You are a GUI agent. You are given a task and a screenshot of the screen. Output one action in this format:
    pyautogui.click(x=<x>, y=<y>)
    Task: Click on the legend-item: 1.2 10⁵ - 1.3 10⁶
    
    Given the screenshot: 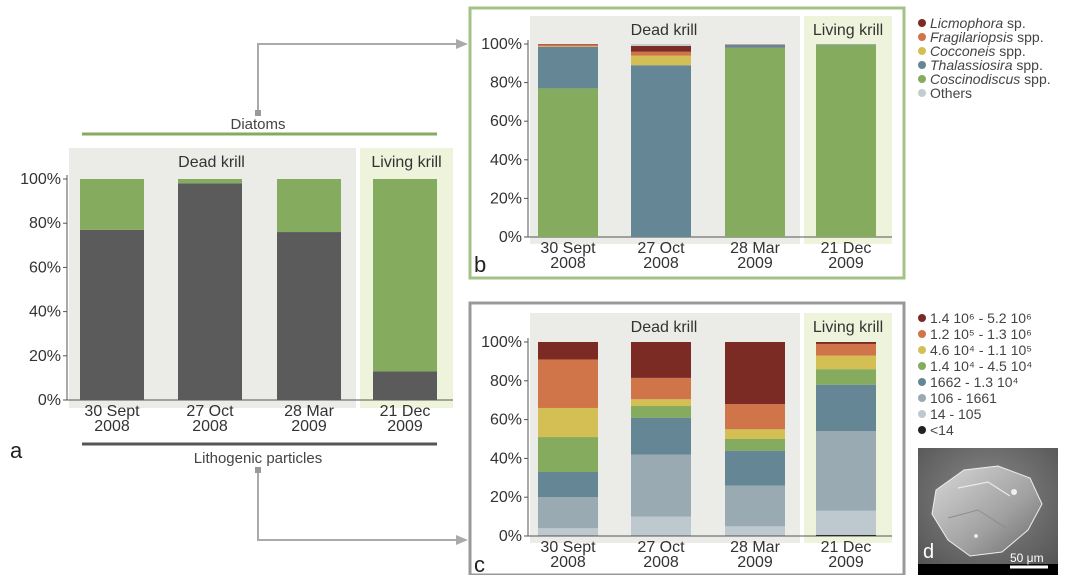 What is the action you would take?
    pyautogui.click(x=975, y=334)
    